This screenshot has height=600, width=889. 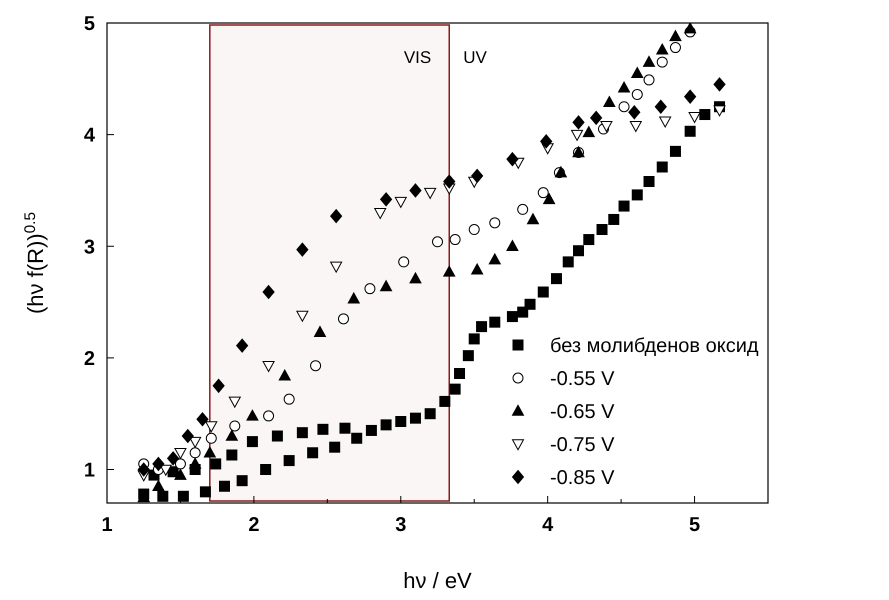 I want to click on x-tick-label: 2, so click(x=254, y=525).